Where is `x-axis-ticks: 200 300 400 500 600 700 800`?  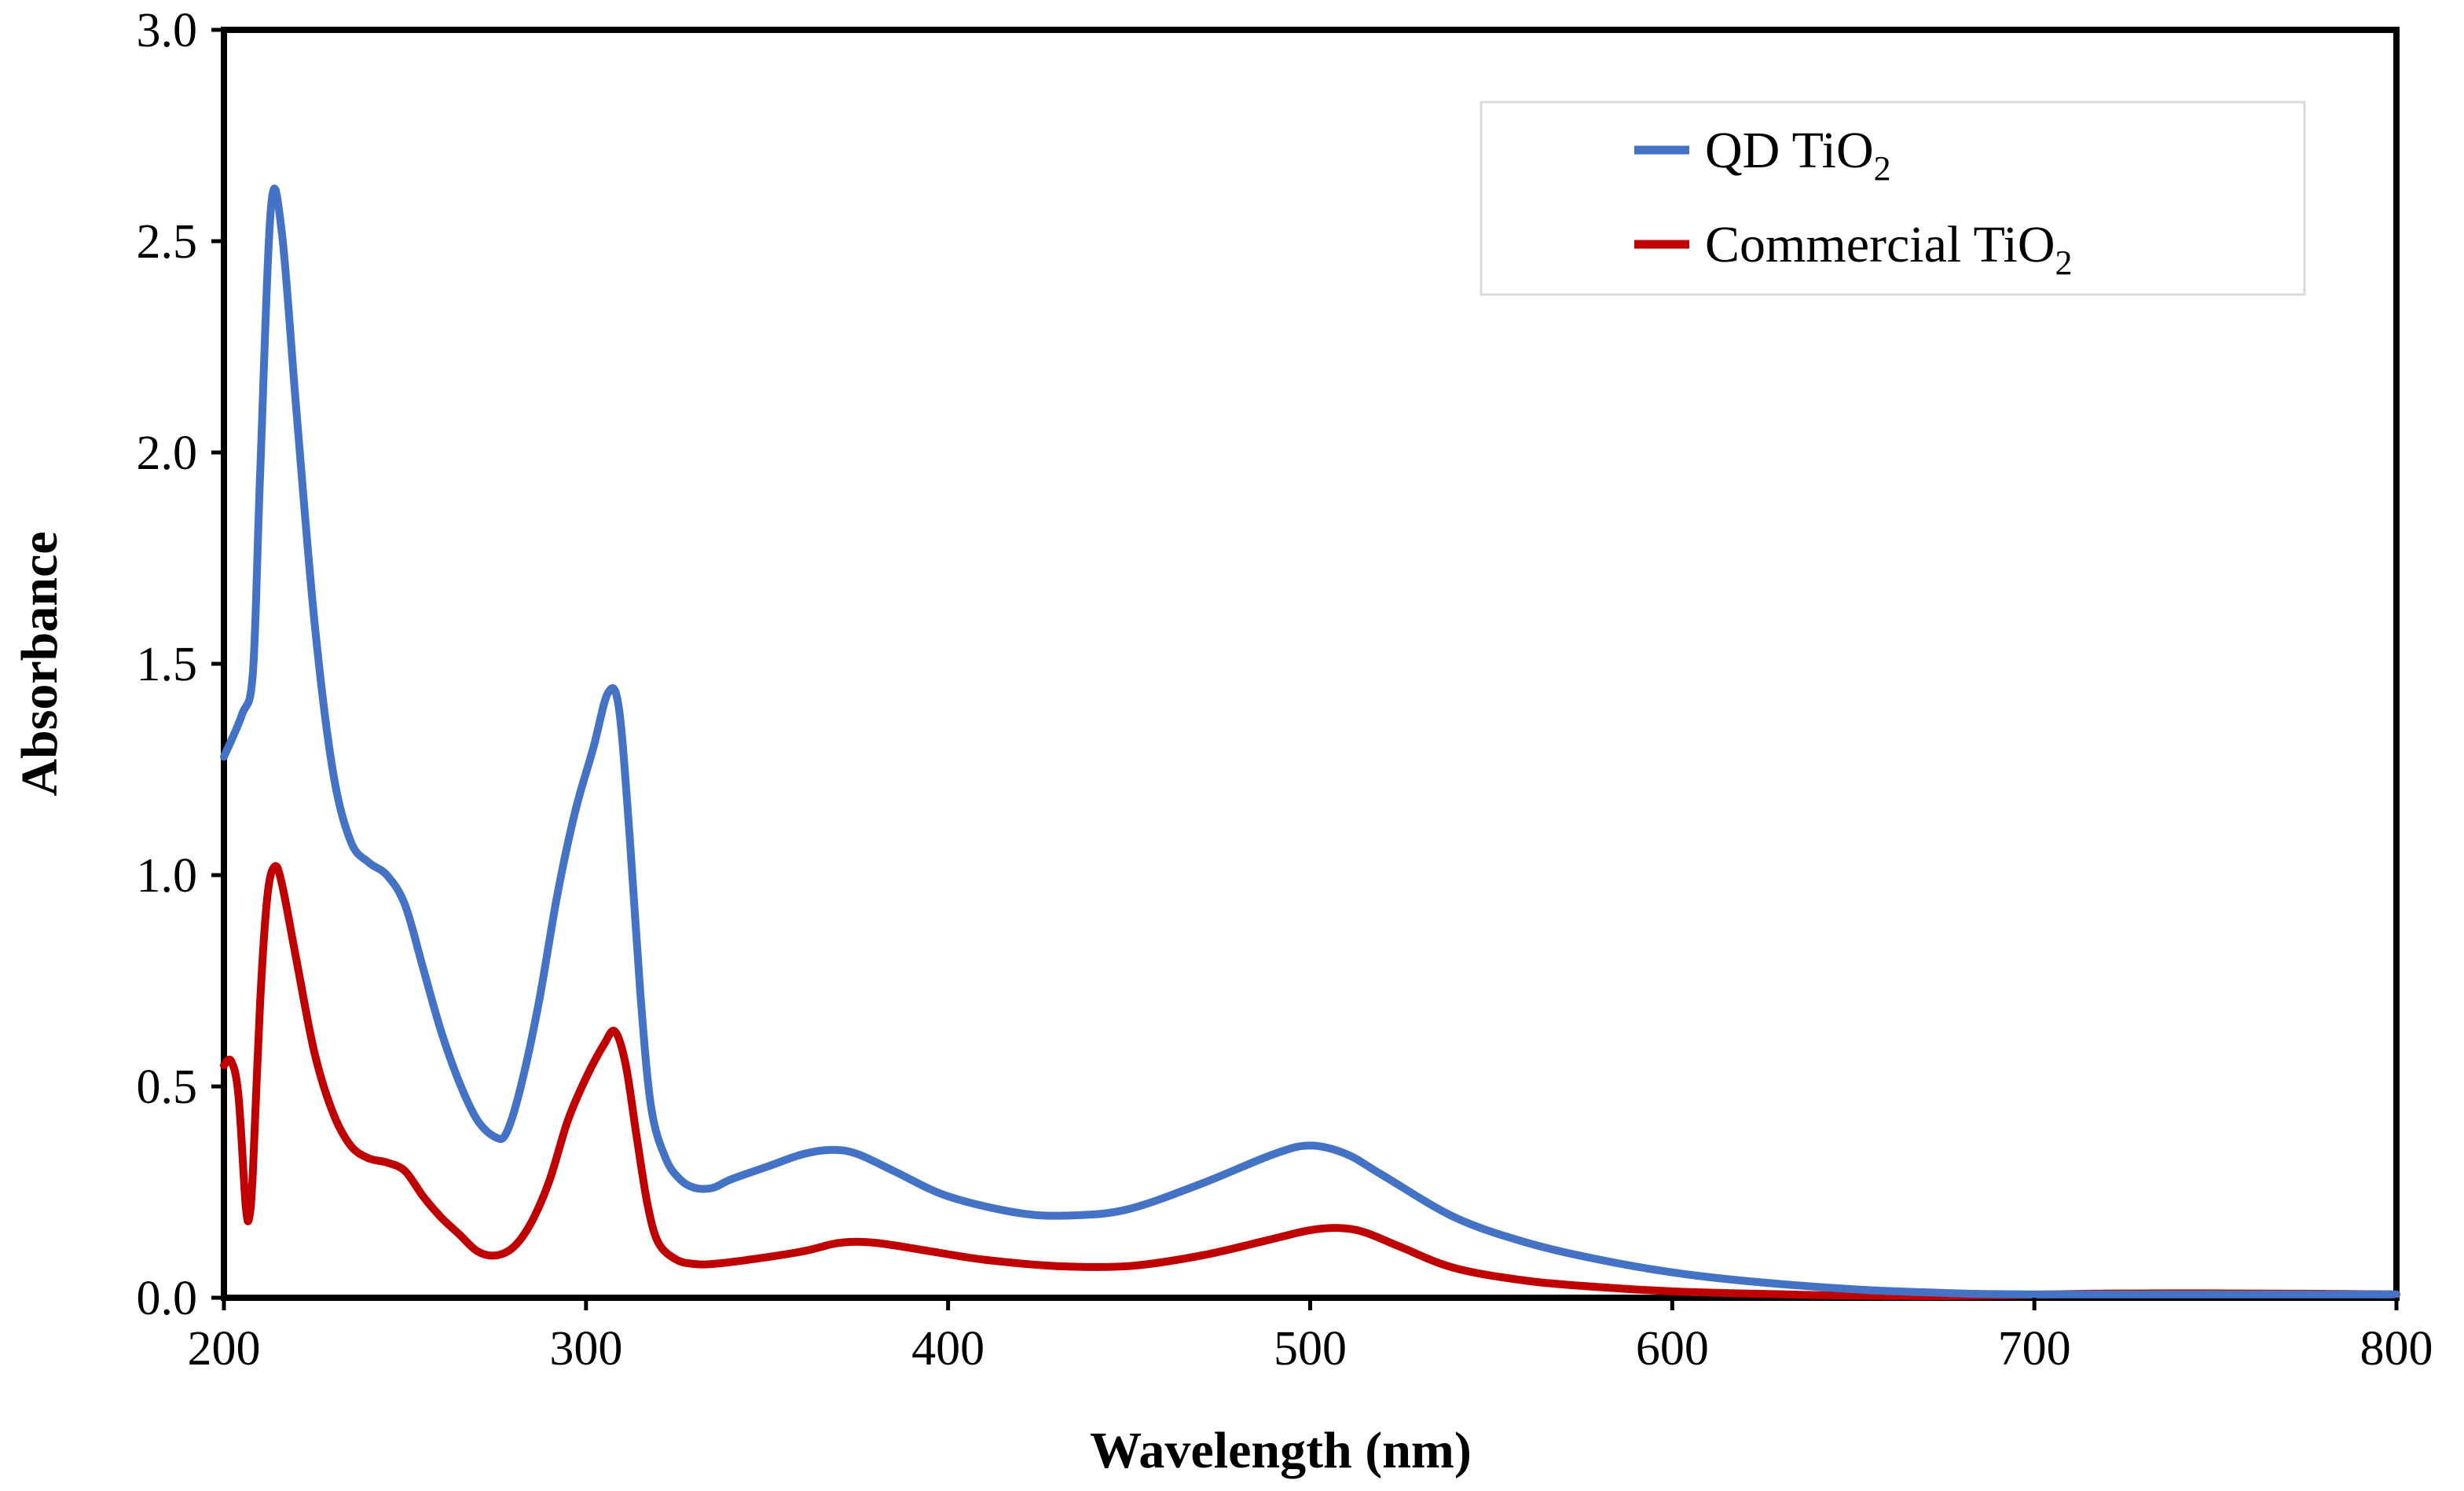 x-axis-ticks: 200 300 400 500 600 700 800 is located at coordinates (1310, 1337).